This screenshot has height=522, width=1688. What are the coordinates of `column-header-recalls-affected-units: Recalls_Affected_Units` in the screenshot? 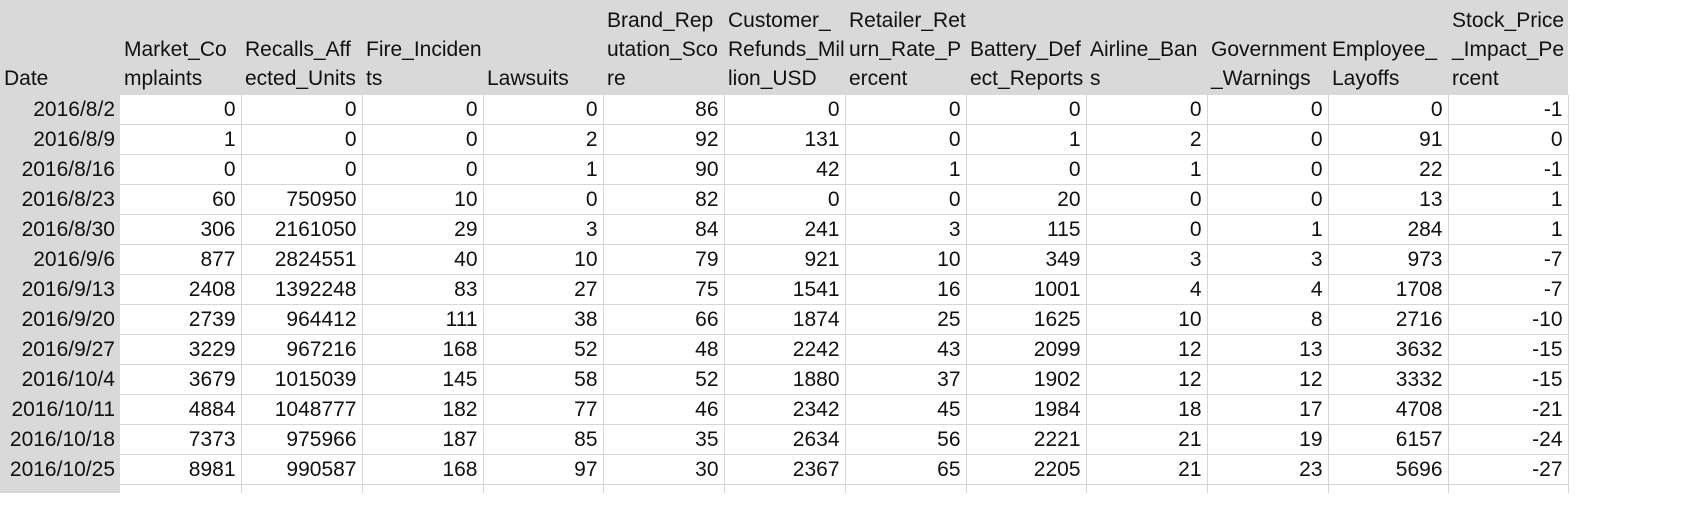 It's located at (301, 47).